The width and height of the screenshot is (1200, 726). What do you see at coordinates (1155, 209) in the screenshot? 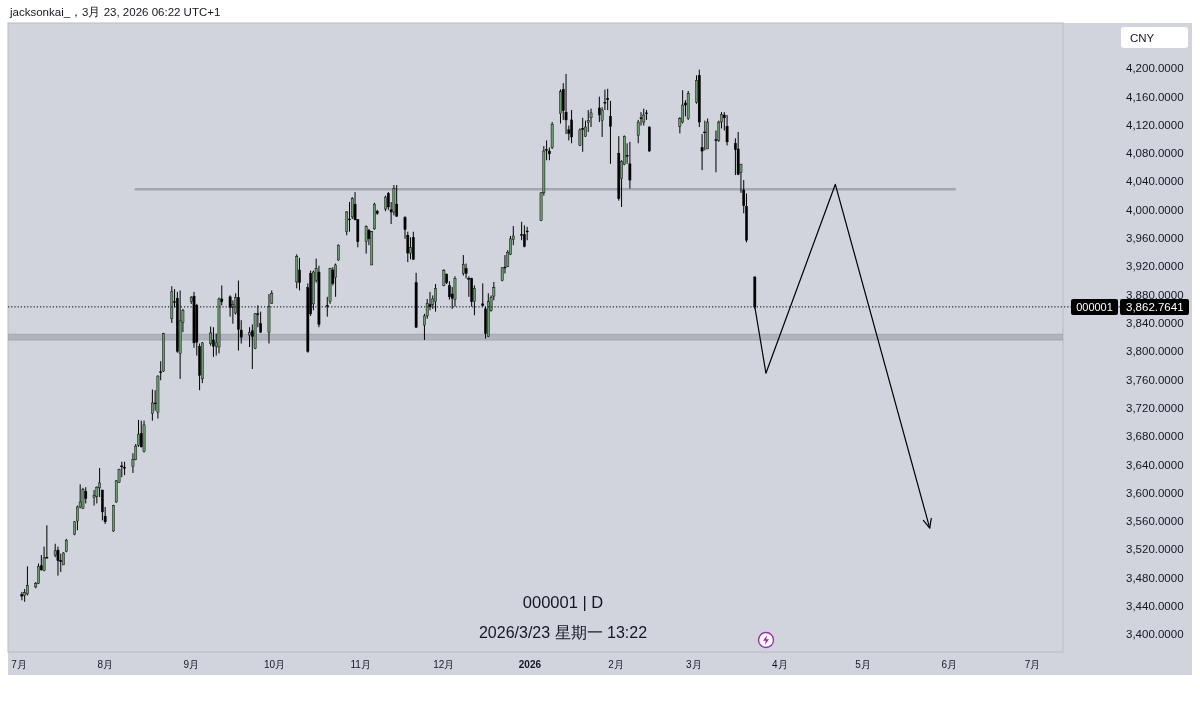
I see `y-tick-label: 4,000.0000` at bounding box center [1155, 209].